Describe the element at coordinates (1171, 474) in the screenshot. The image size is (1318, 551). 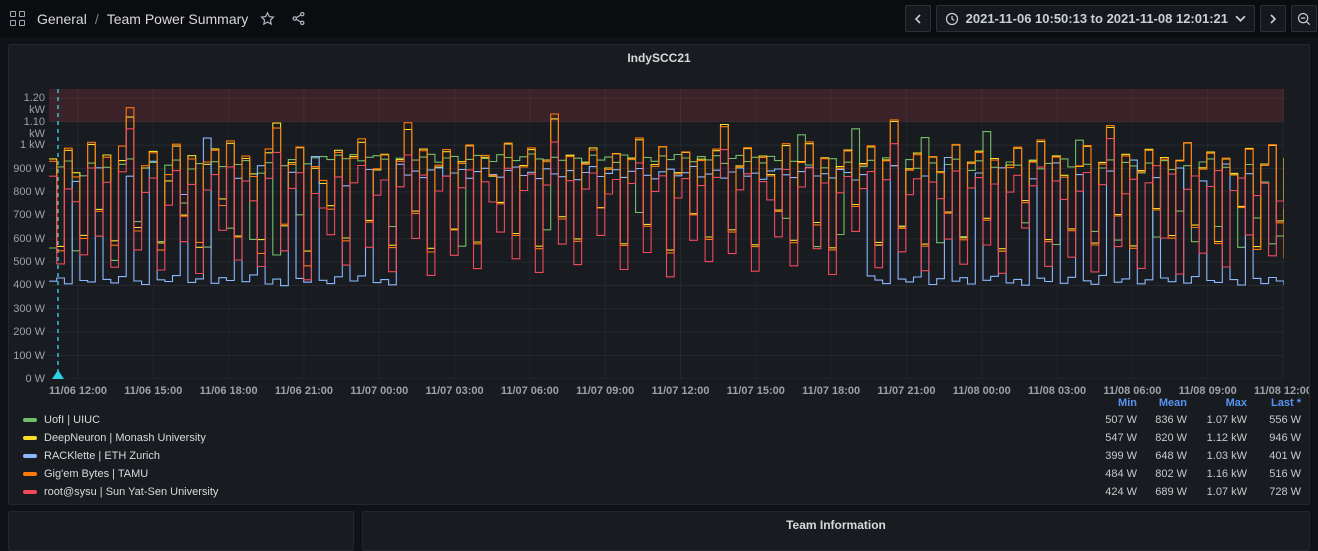
I see `stat-mean: 802 W` at that location.